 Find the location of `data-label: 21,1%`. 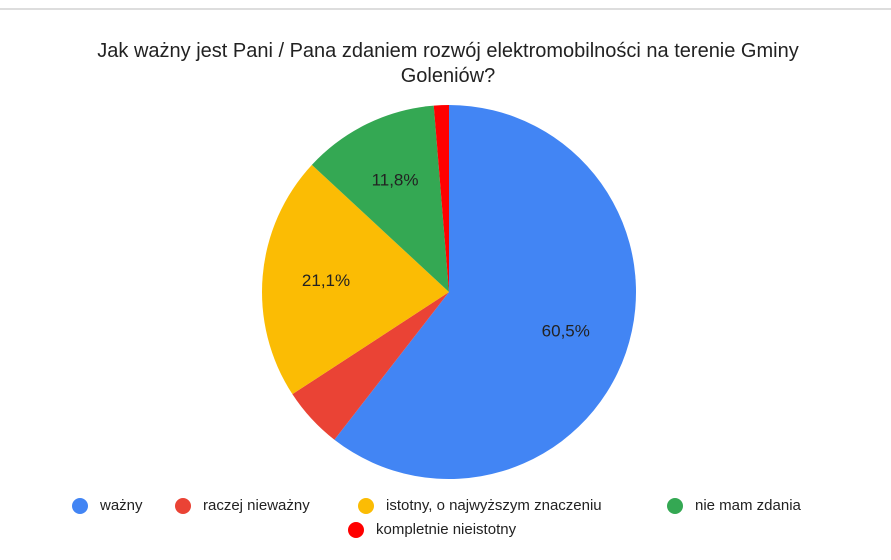

data-label: 21,1% is located at coordinates (326, 280).